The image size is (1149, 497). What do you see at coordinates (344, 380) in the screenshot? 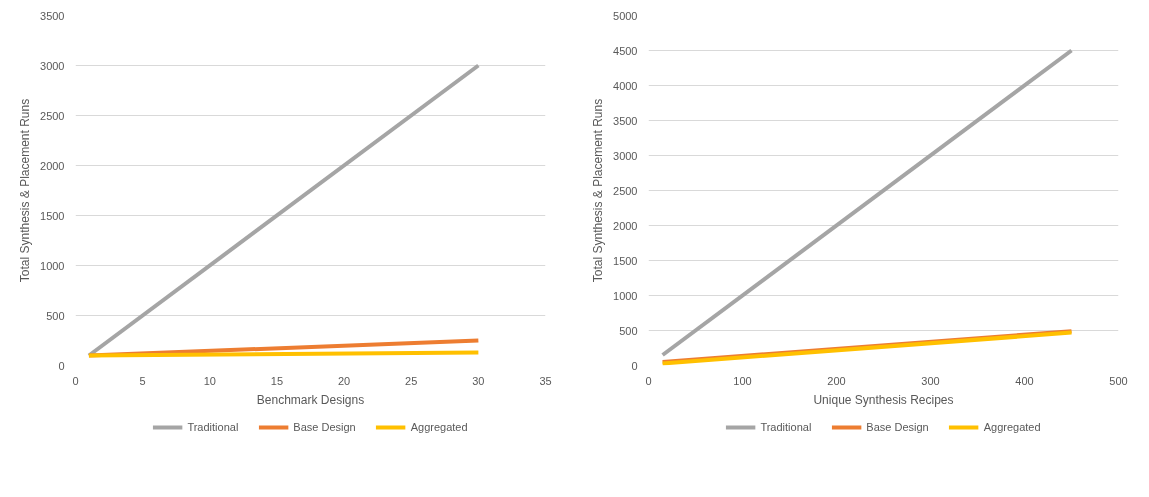
I see `x-tick-label: 20` at bounding box center [344, 380].